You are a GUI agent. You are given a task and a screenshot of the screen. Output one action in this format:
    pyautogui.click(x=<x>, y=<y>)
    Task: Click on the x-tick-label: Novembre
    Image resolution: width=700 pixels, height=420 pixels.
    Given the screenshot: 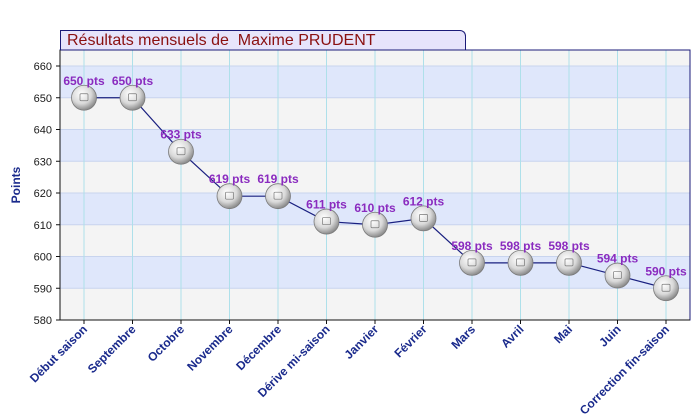 What is the action you would take?
    pyautogui.click(x=210, y=348)
    